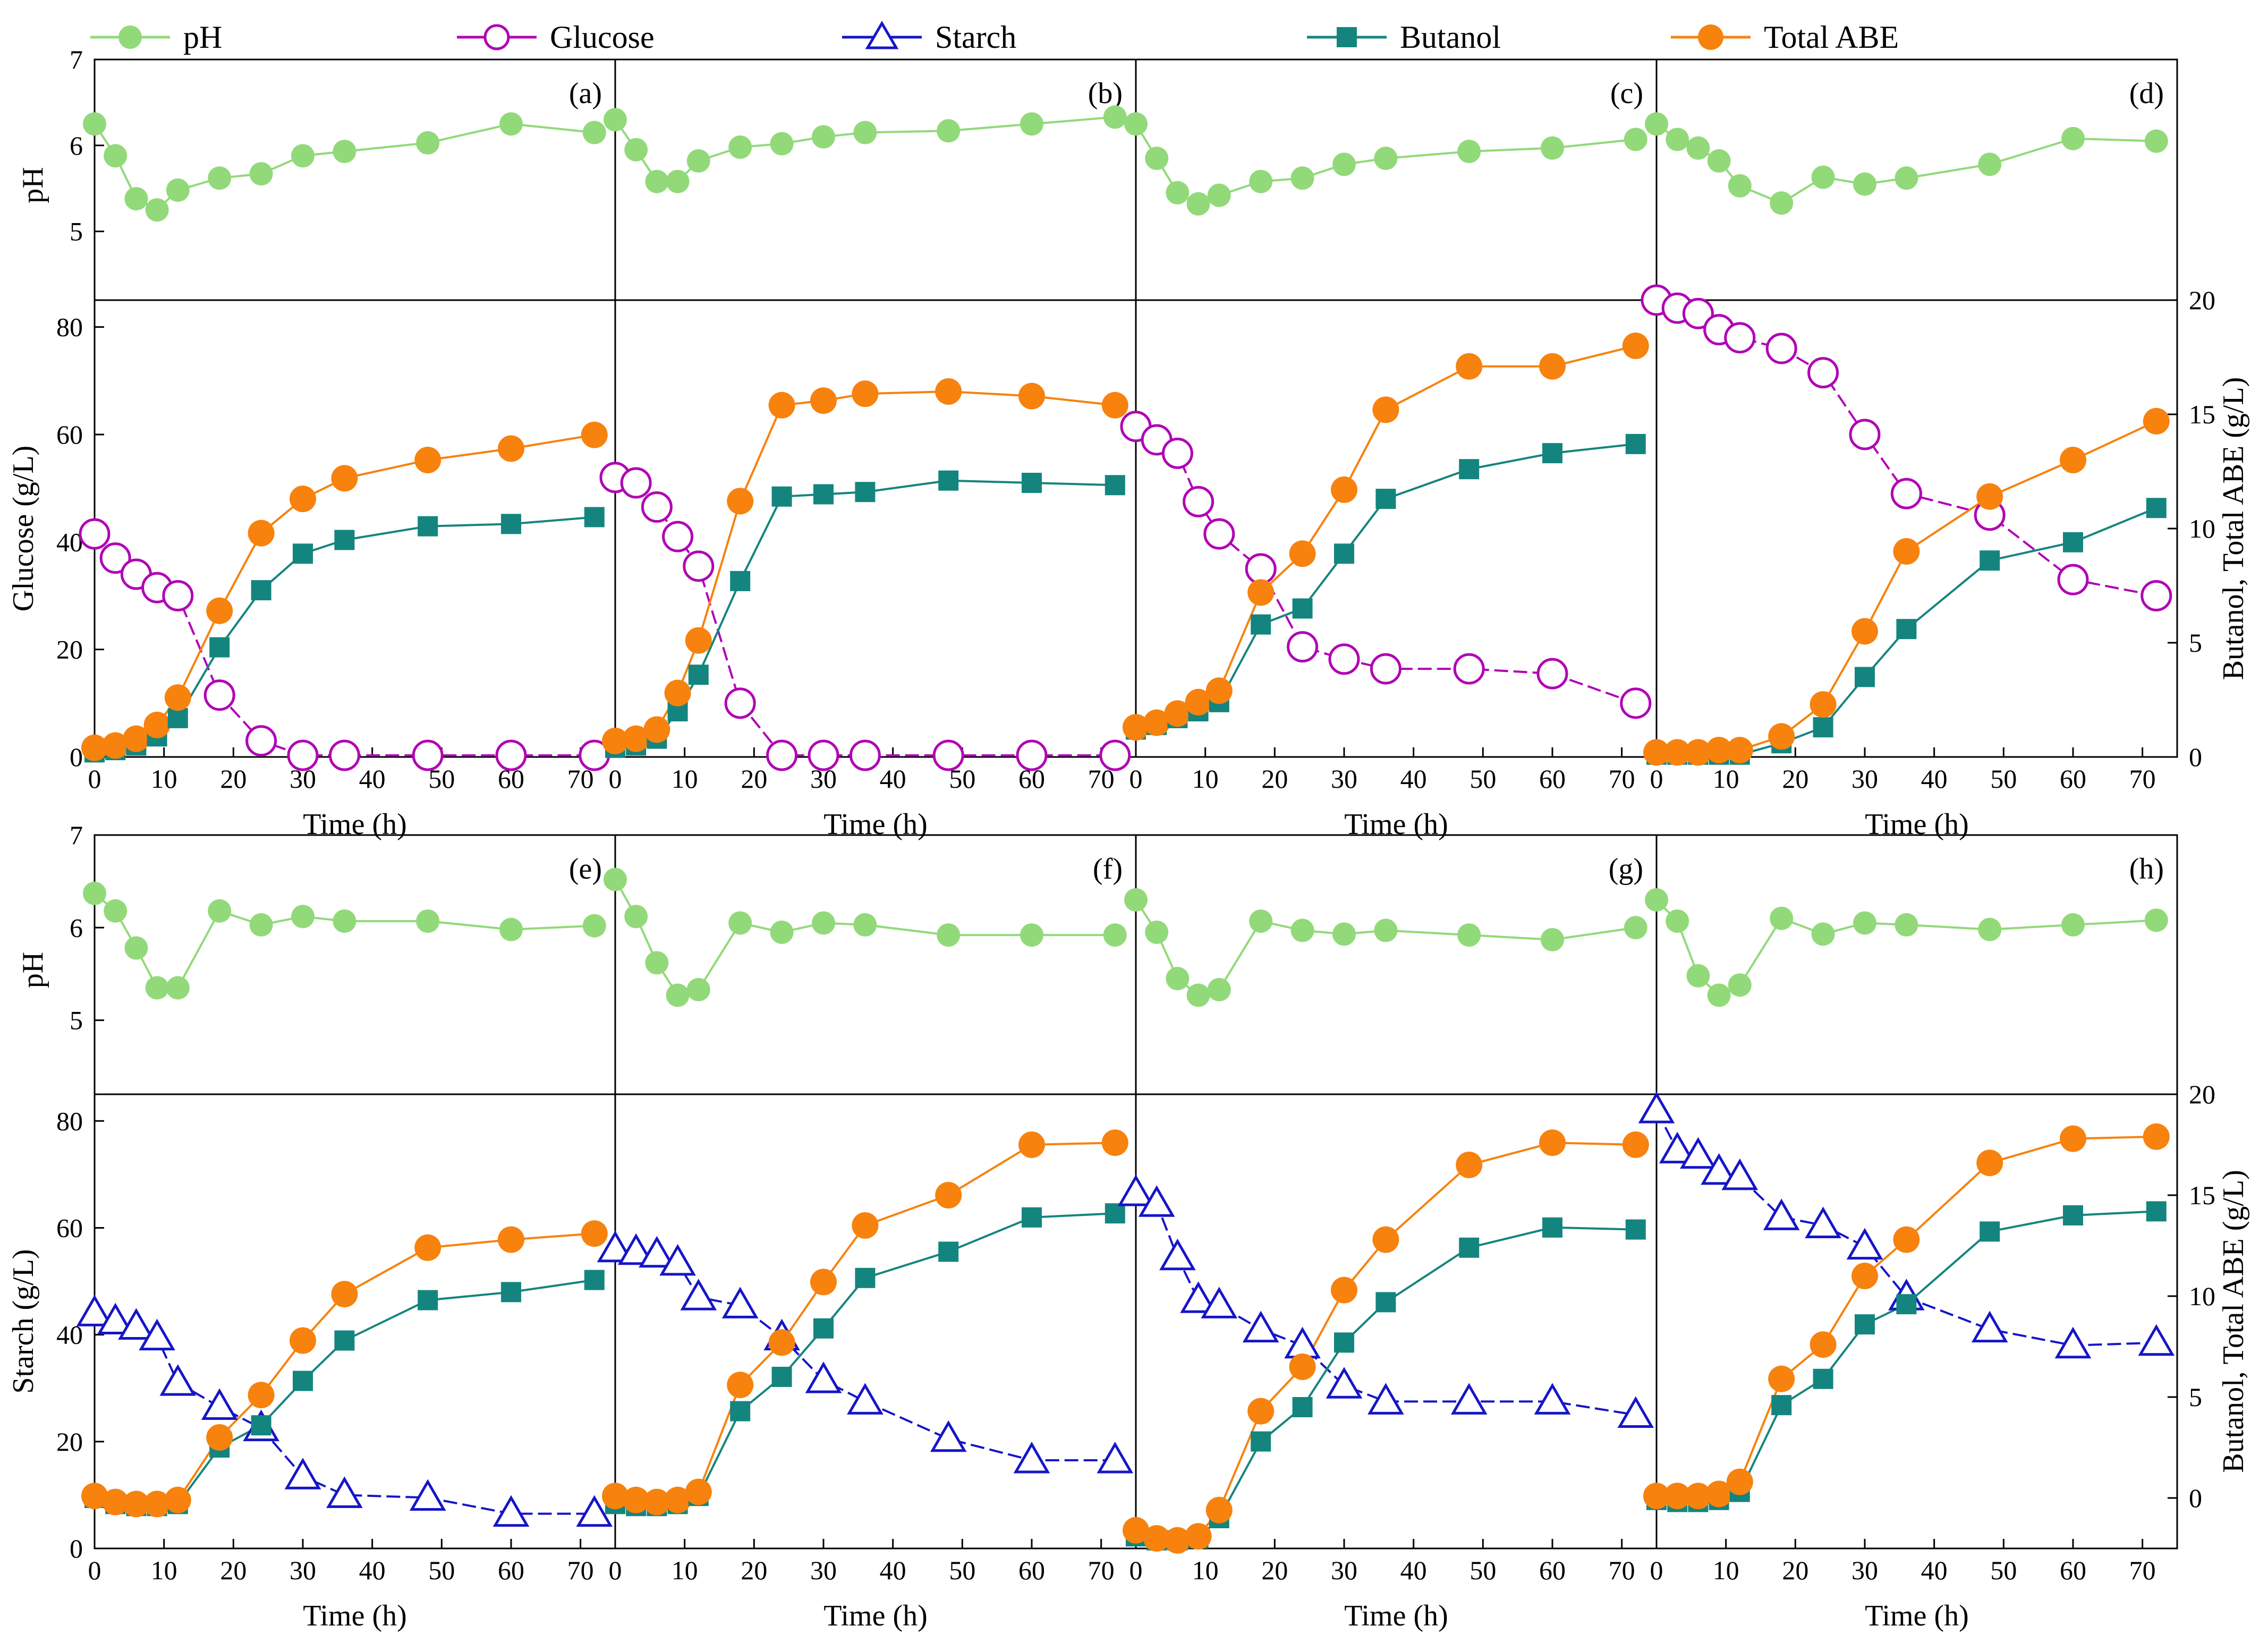  Describe the element at coordinates (1136, 779) in the screenshot. I see `panel-c-x-tick-label: 0` at that location.